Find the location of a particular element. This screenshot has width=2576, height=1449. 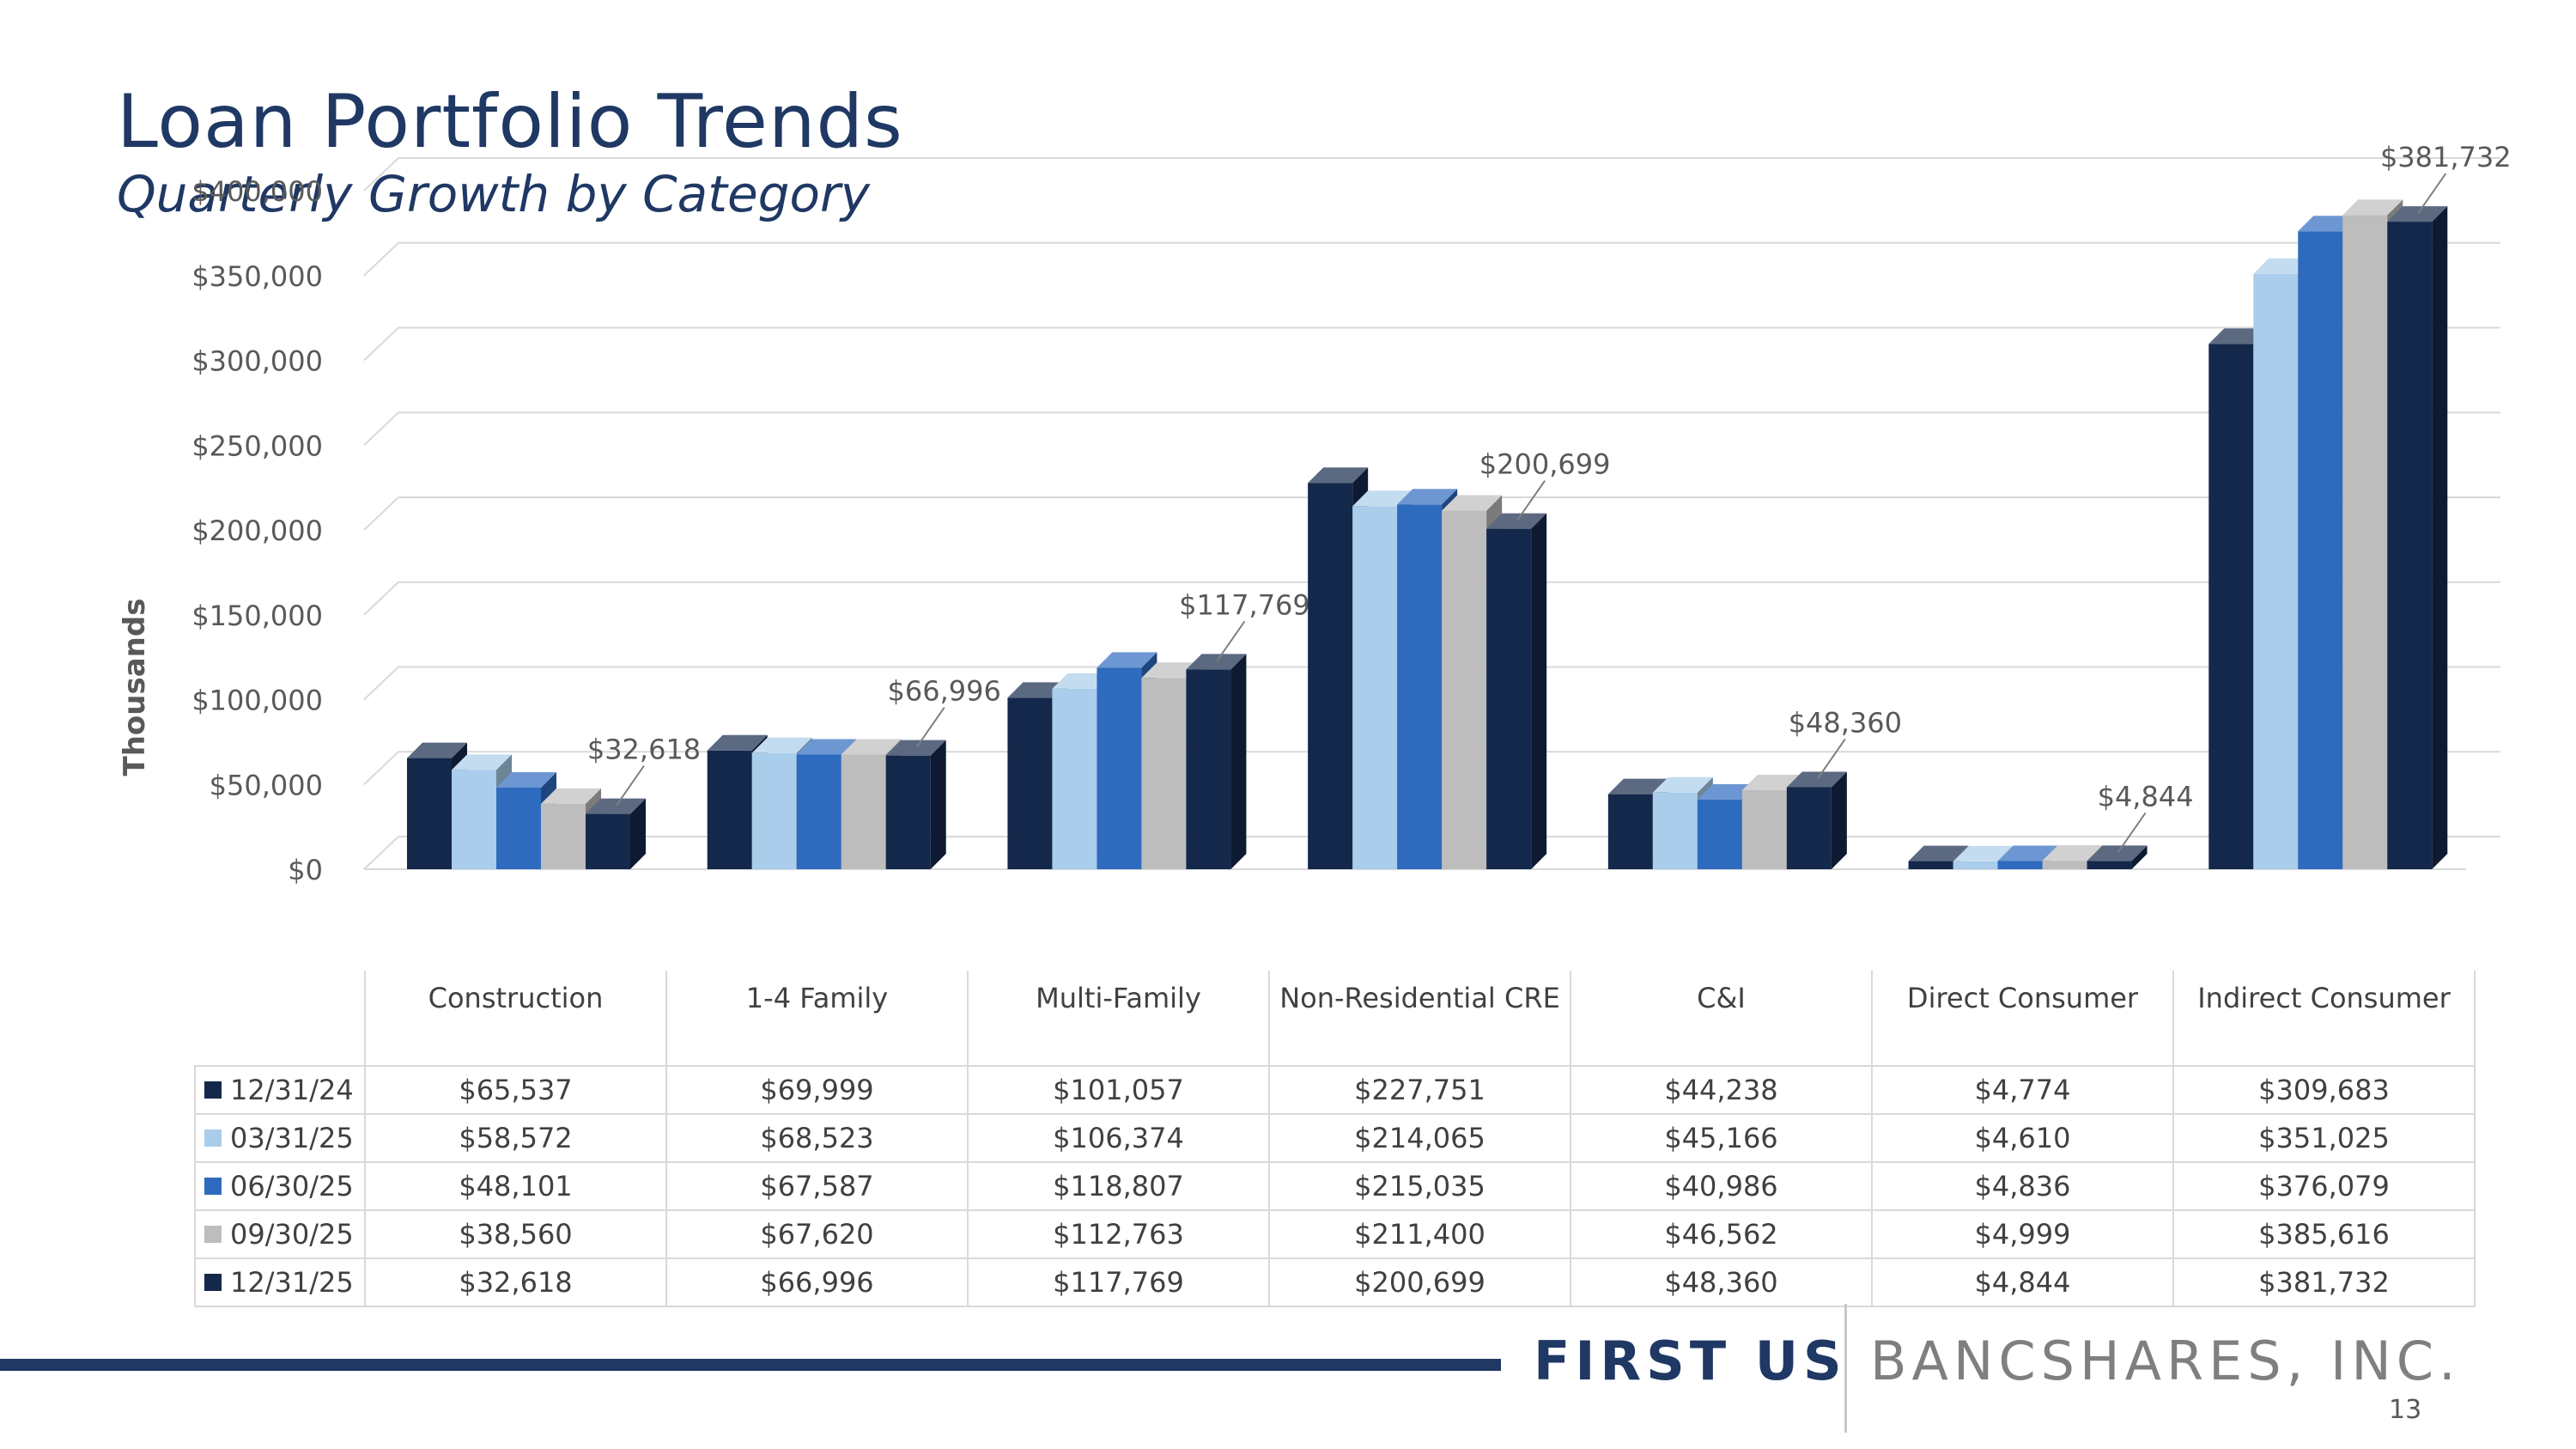

table-cell: $215,035 is located at coordinates (1419, 1186).